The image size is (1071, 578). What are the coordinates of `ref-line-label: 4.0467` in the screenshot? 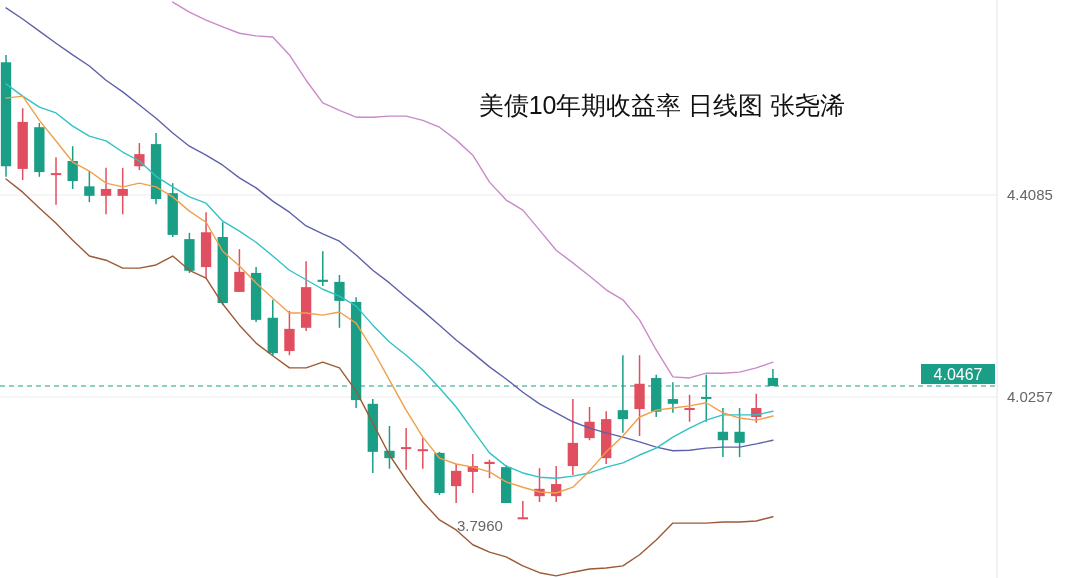 It's located at (958, 375).